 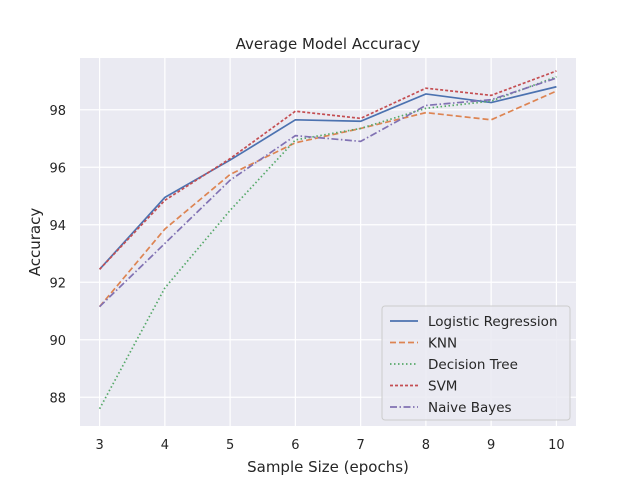 I want to click on x-axis-label: Sample Size (epochs), so click(x=328, y=467).